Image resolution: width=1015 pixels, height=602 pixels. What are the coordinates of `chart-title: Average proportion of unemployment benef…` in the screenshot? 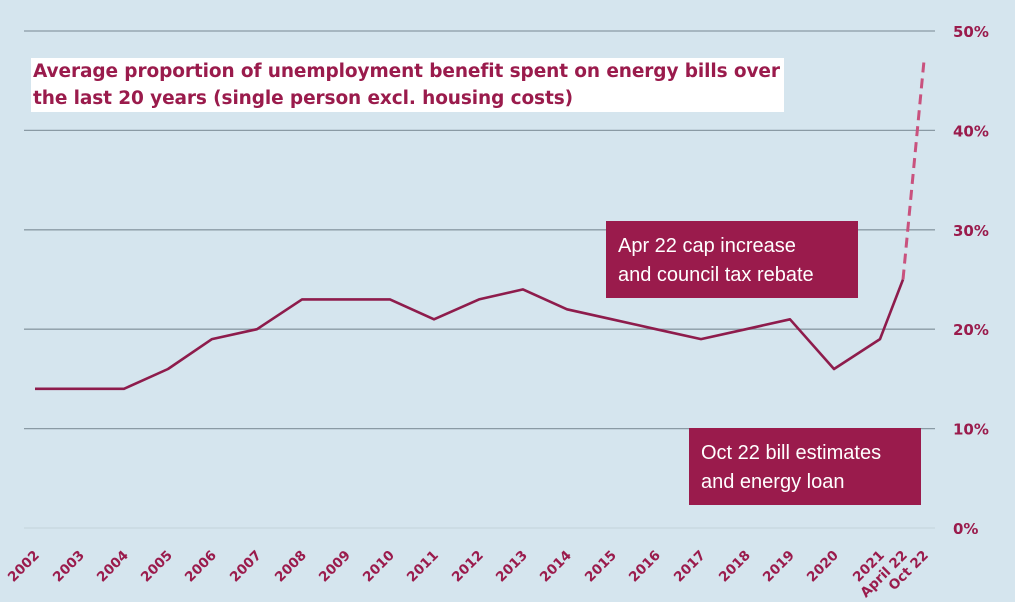 It's located at (407, 85).